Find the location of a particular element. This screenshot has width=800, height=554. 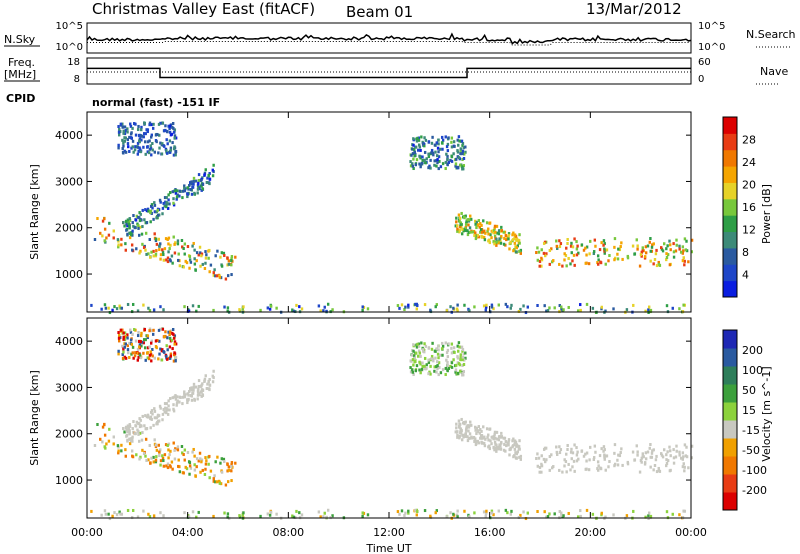

y-tick-label: 4000 is located at coordinates (69, 341).